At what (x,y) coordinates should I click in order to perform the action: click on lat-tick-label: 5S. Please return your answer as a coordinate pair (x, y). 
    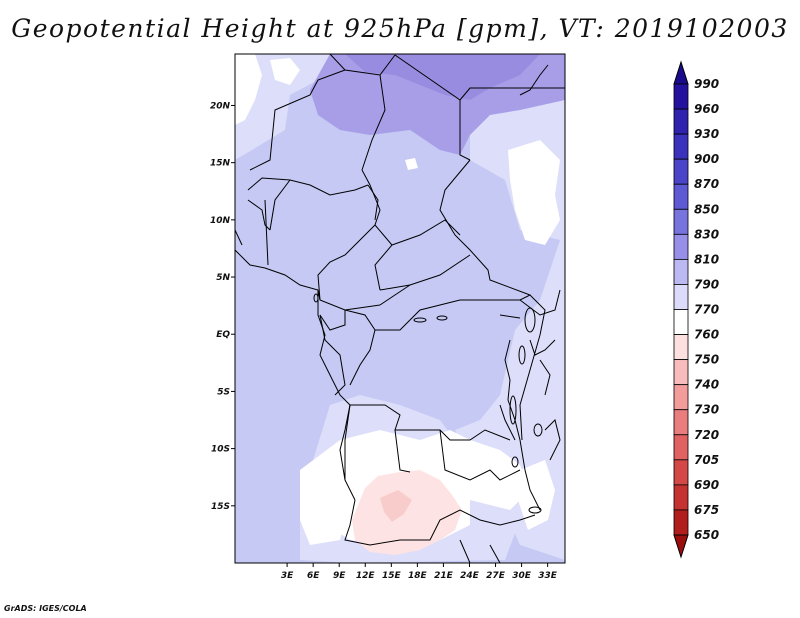
    Looking at the image, I should click on (223, 392).